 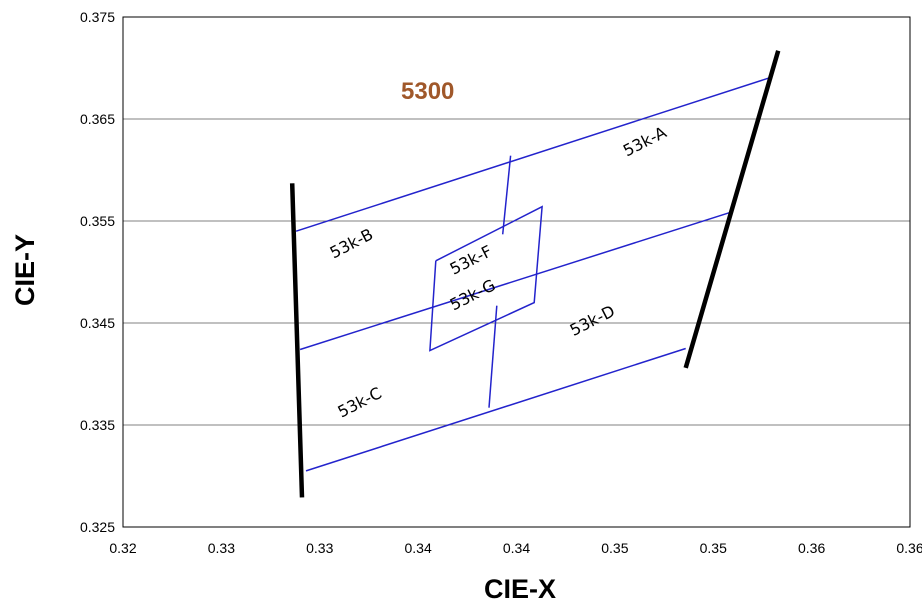 What do you see at coordinates (427, 91) in the screenshot?
I see `chart-title: 5300` at bounding box center [427, 91].